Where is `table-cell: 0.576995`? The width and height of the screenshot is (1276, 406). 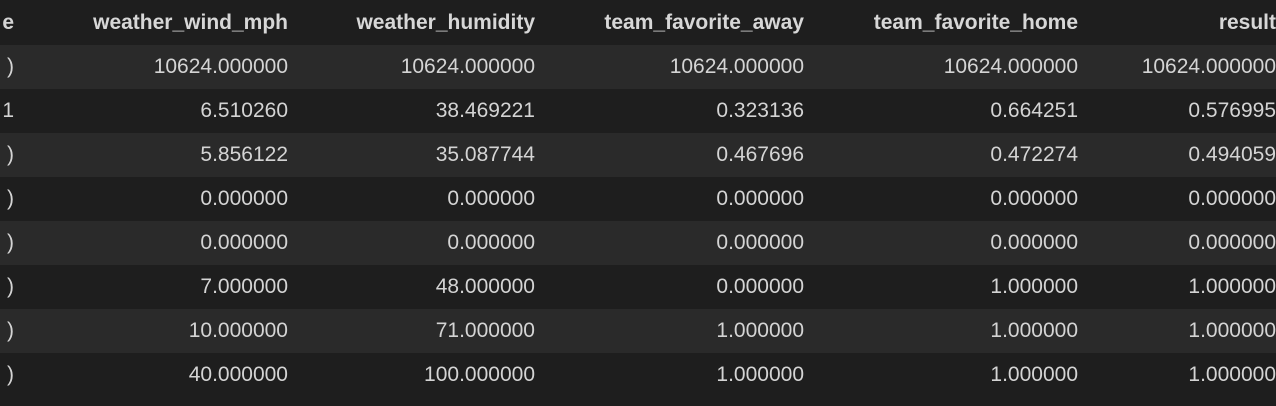
table-cell: 0.576995 is located at coordinates (1177, 111).